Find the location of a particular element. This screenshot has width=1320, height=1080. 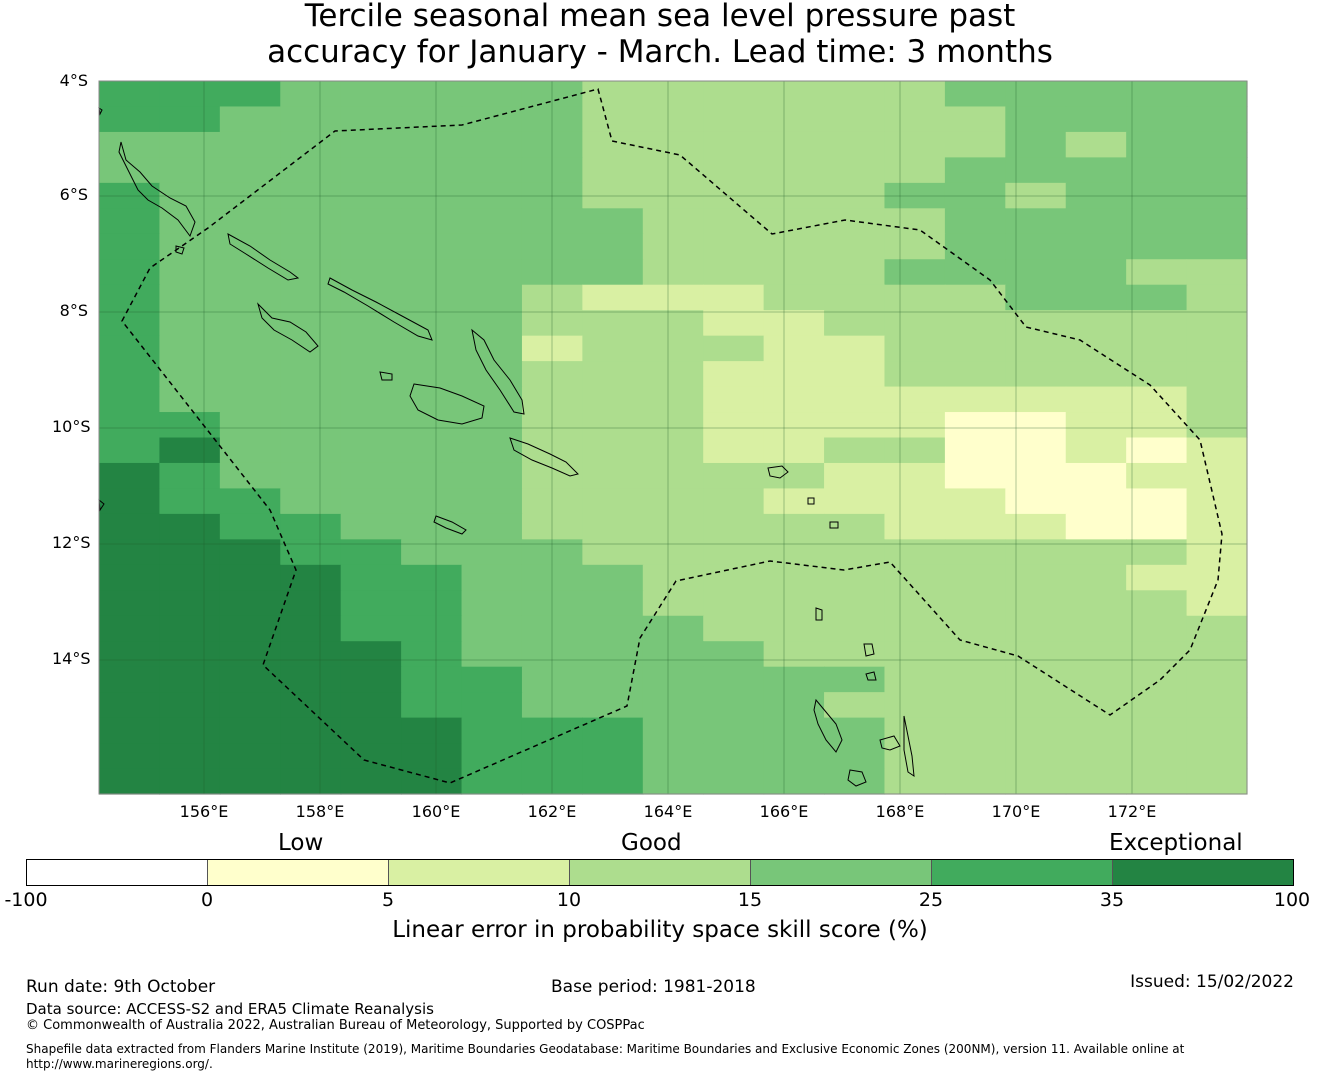

island-guadalcanal is located at coordinates (447, 404).